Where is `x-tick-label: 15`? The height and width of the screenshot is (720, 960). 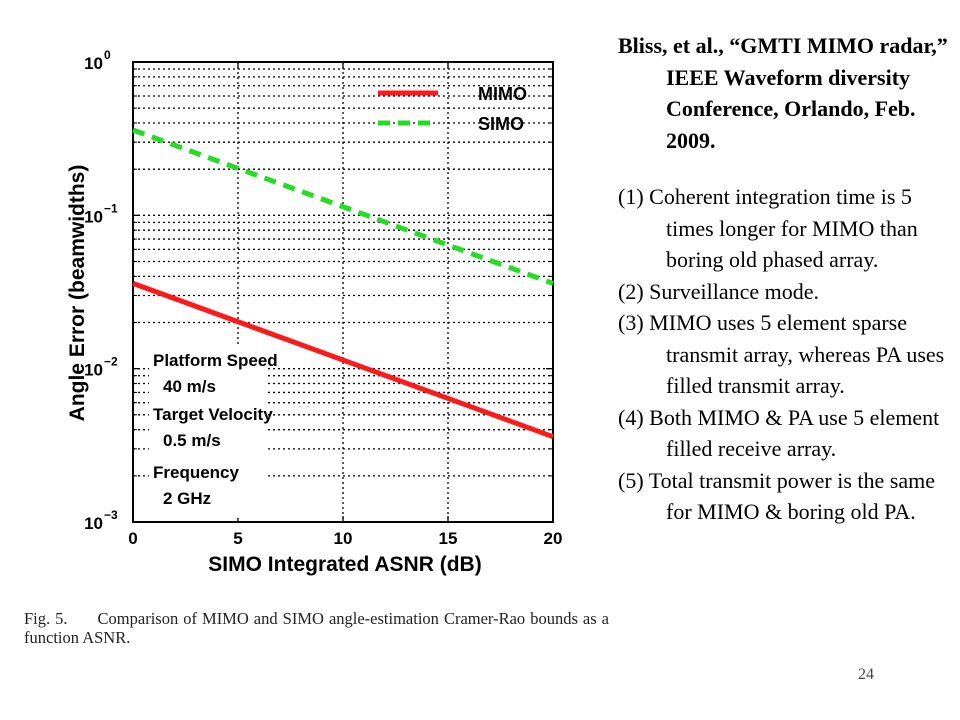 x-tick-label: 15 is located at coordinates (448, 538).